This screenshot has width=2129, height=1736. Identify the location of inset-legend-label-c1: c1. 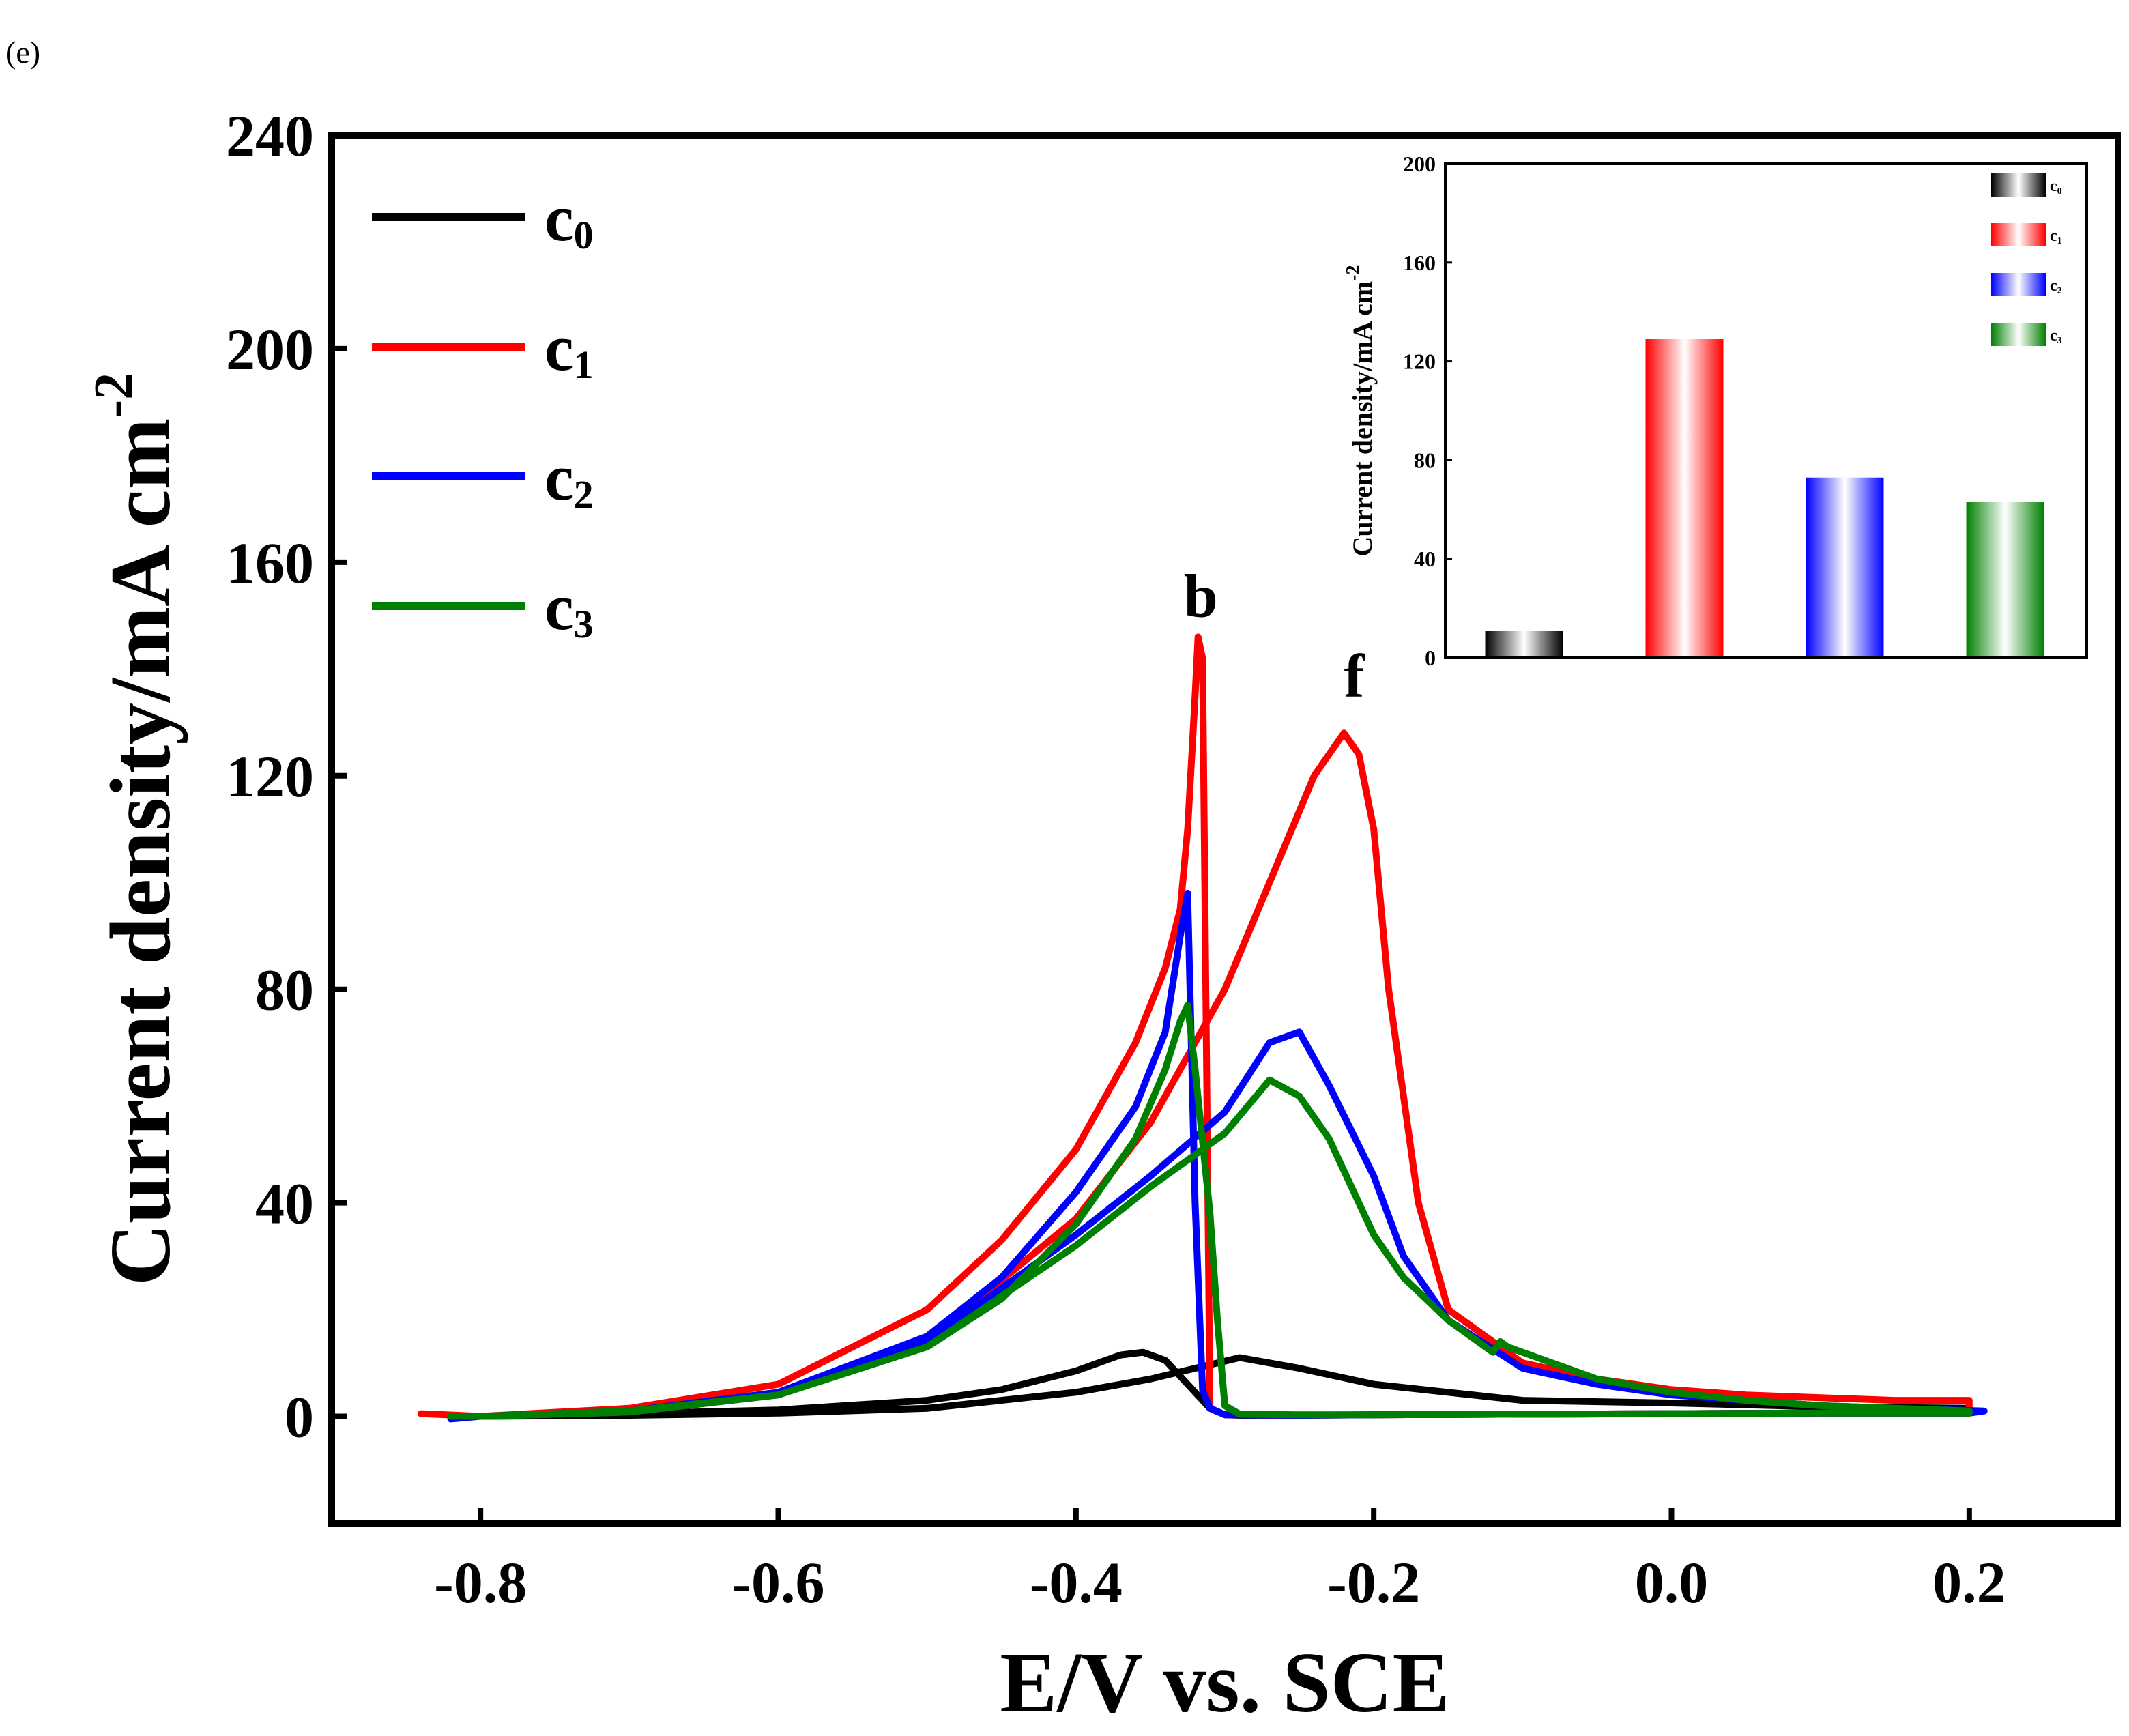
(2056, 236).